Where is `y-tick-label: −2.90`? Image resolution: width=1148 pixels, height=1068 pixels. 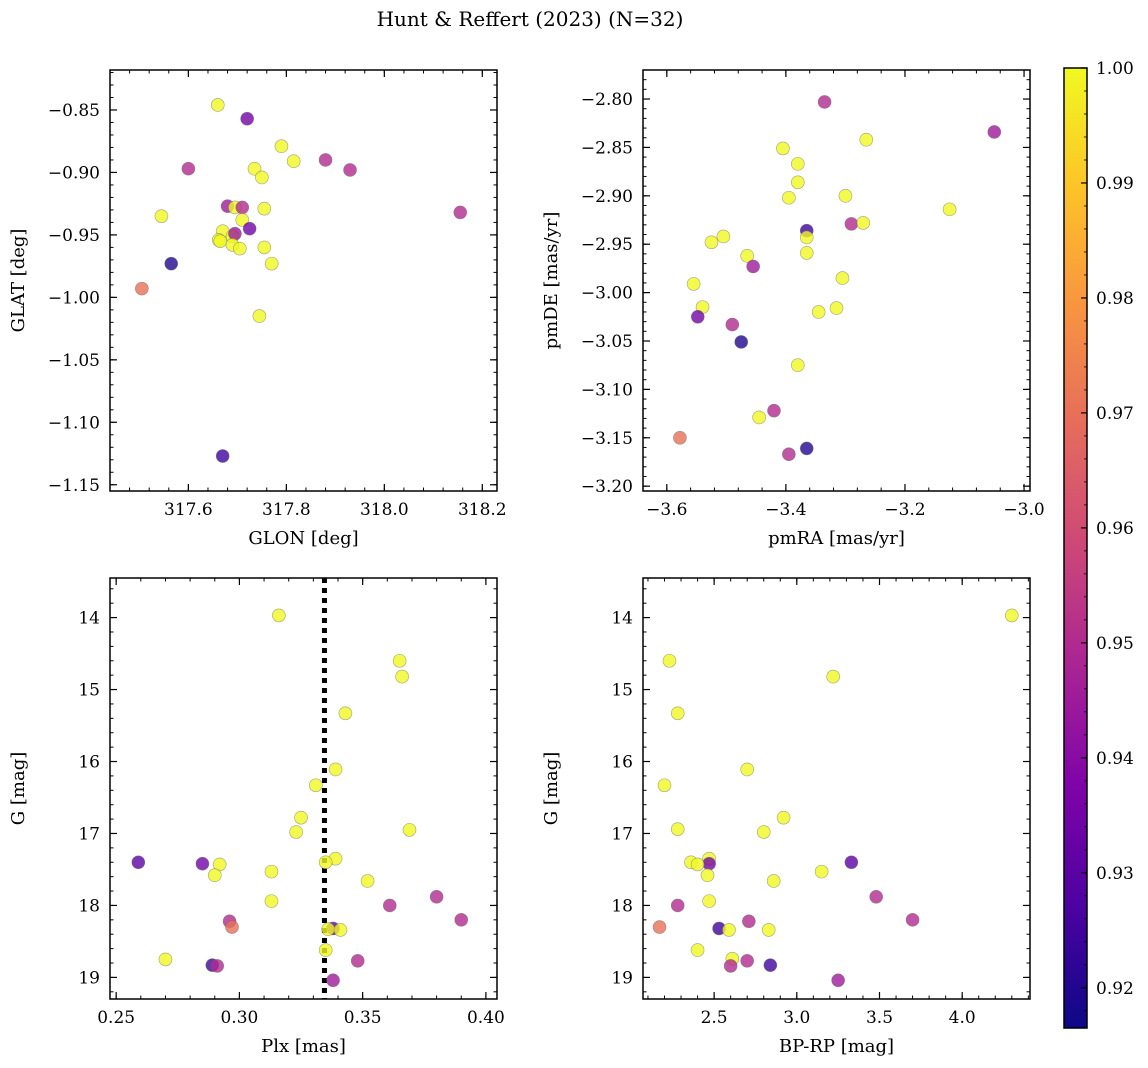
y-tick-label: −2.90 is located at coordinates (607, 197).